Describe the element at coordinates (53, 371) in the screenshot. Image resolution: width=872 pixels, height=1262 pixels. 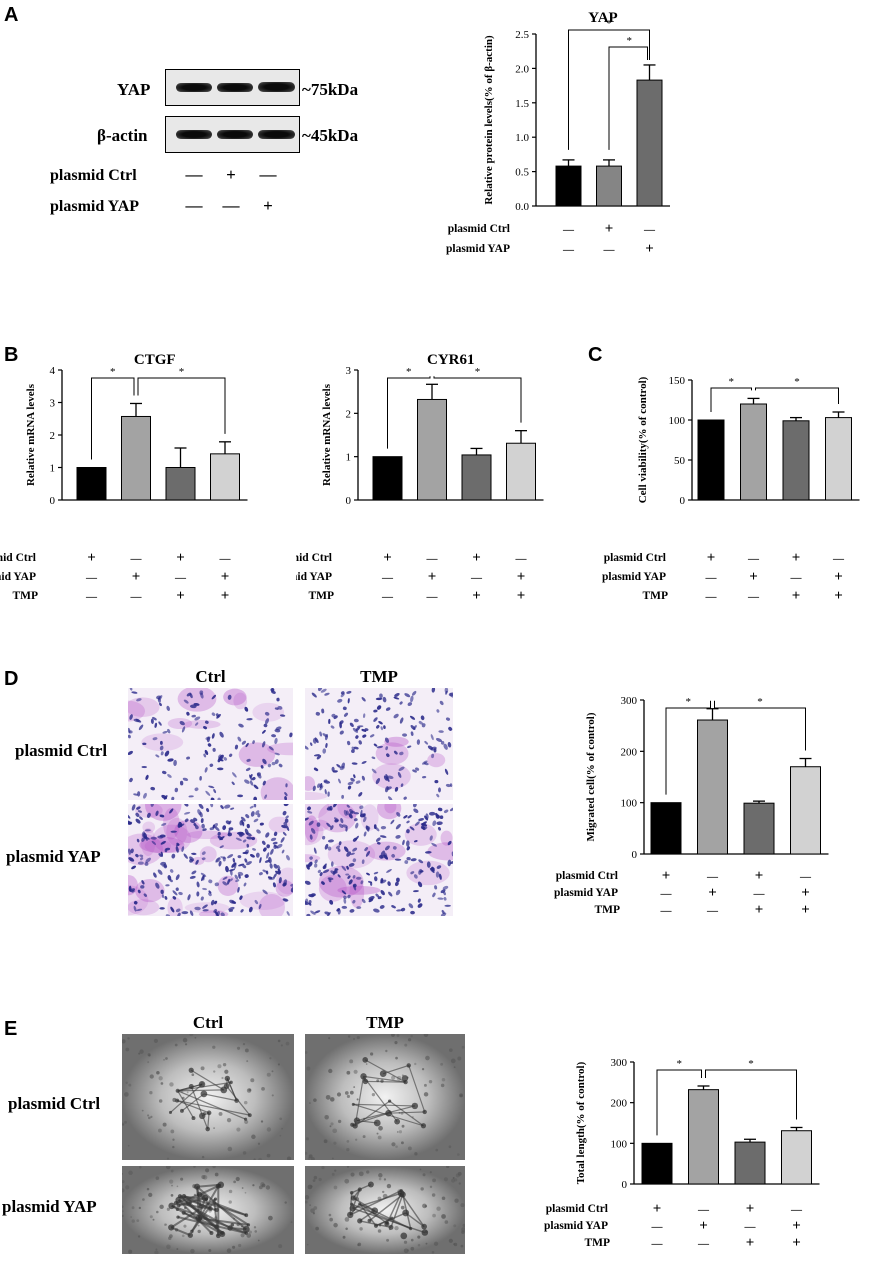
I see `y-tick-label: 4` at that location.